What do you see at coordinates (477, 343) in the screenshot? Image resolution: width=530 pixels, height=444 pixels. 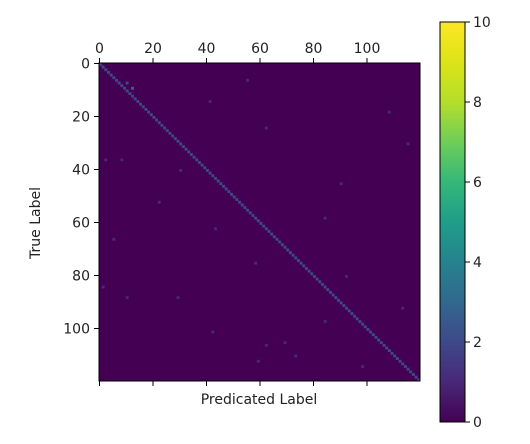 I see `colorbar-tick-label: 2` at bounding box center [477, 343].